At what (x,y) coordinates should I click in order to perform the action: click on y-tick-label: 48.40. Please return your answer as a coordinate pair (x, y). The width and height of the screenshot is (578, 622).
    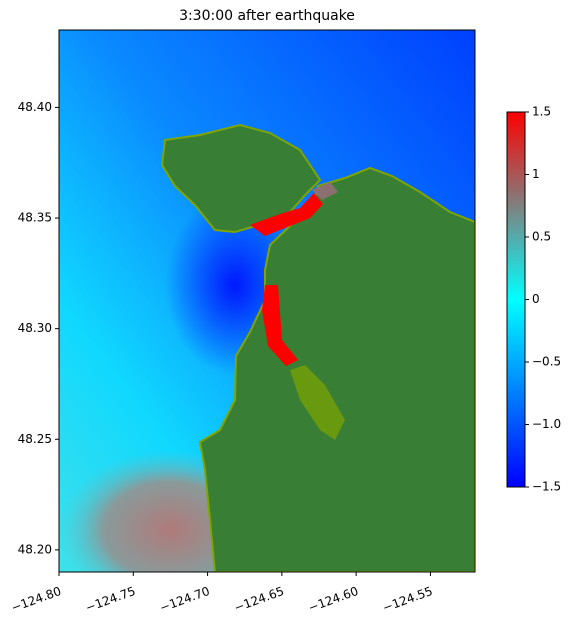
    Looking at the image, I should click on (35, 107).